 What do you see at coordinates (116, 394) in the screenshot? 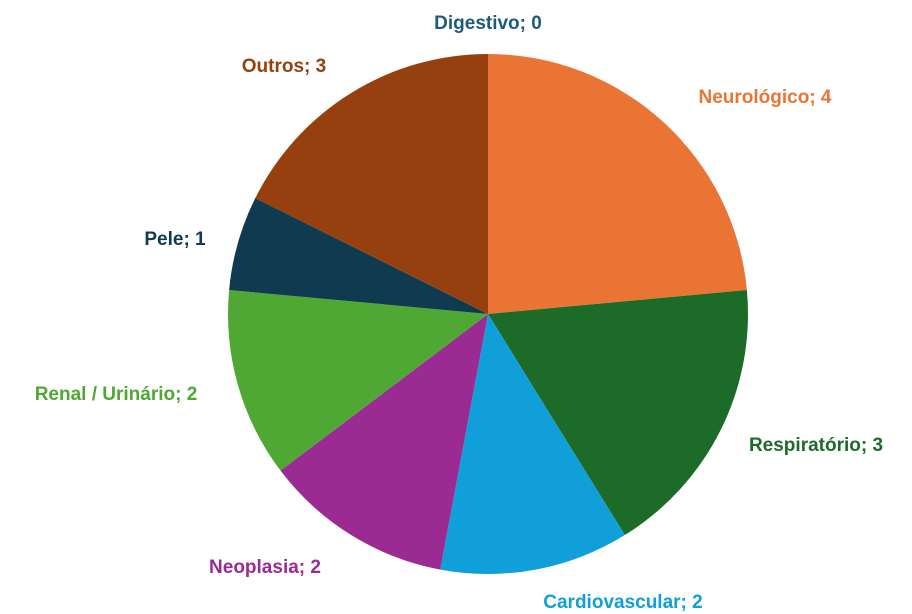
I see `data-label: Renal / Urinário; 2` at bounding box center [116, 394].